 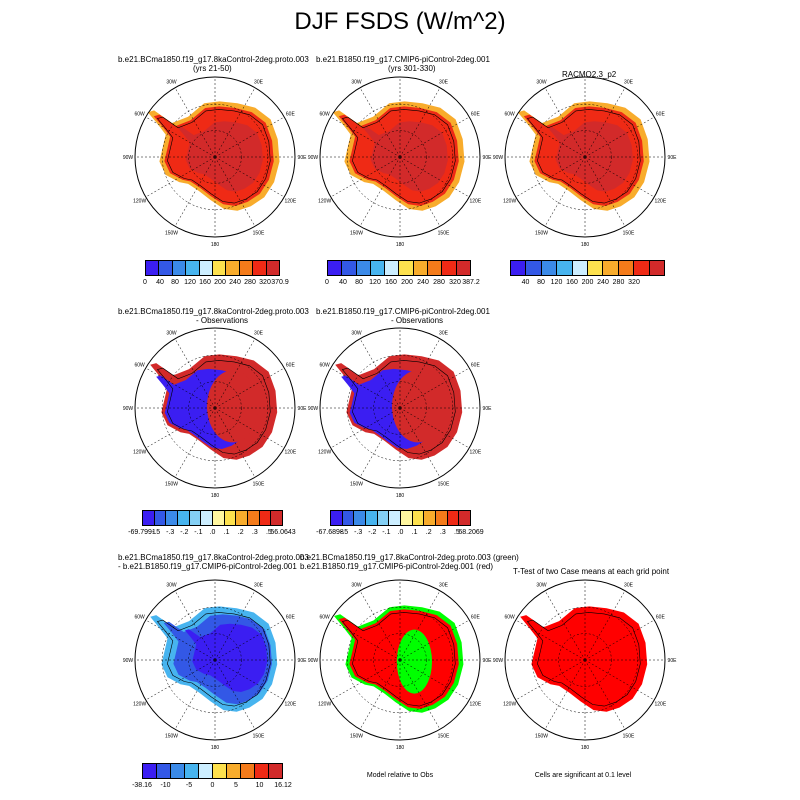 What do you see at coordinates (156, 532) in the screenshot?
I see `colorbar-tick-label: -.5` at bounding box center [156, 532].